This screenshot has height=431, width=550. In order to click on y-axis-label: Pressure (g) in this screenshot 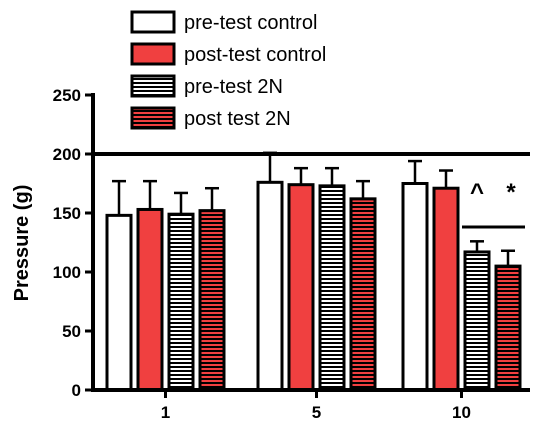, I will do `click(22, 243)`.